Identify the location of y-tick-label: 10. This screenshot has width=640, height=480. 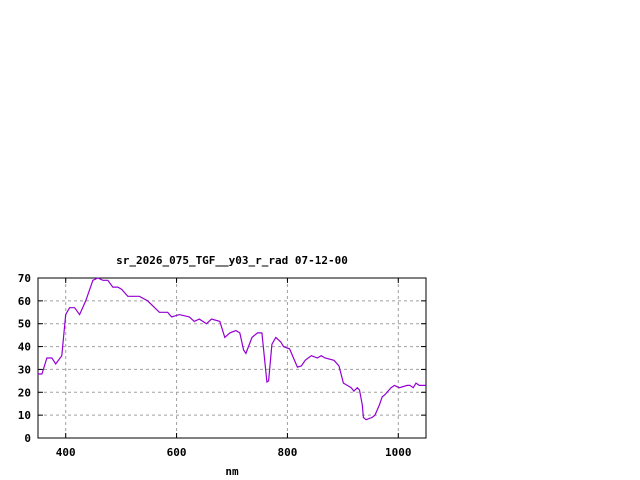
(24, 415).